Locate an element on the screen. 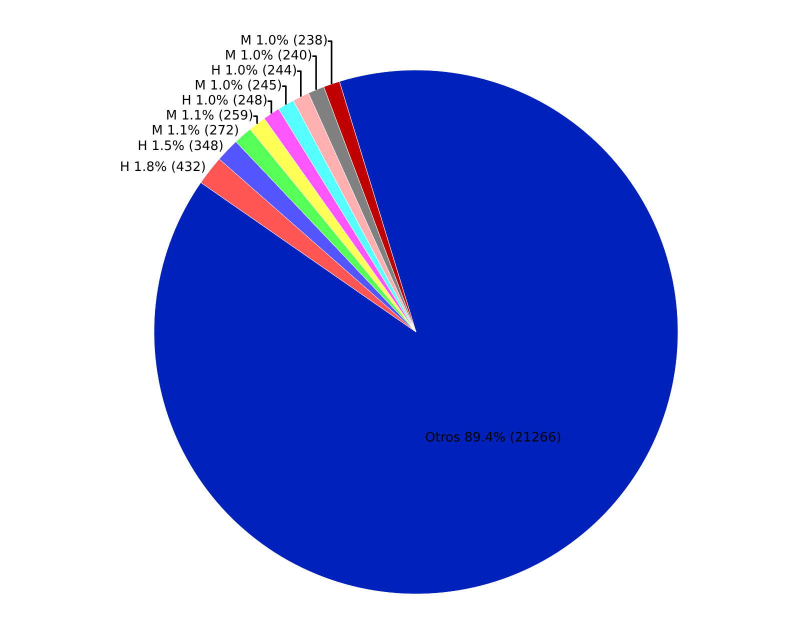  slice-label: M 1.0% (245) is located at coordinates (238, 86).